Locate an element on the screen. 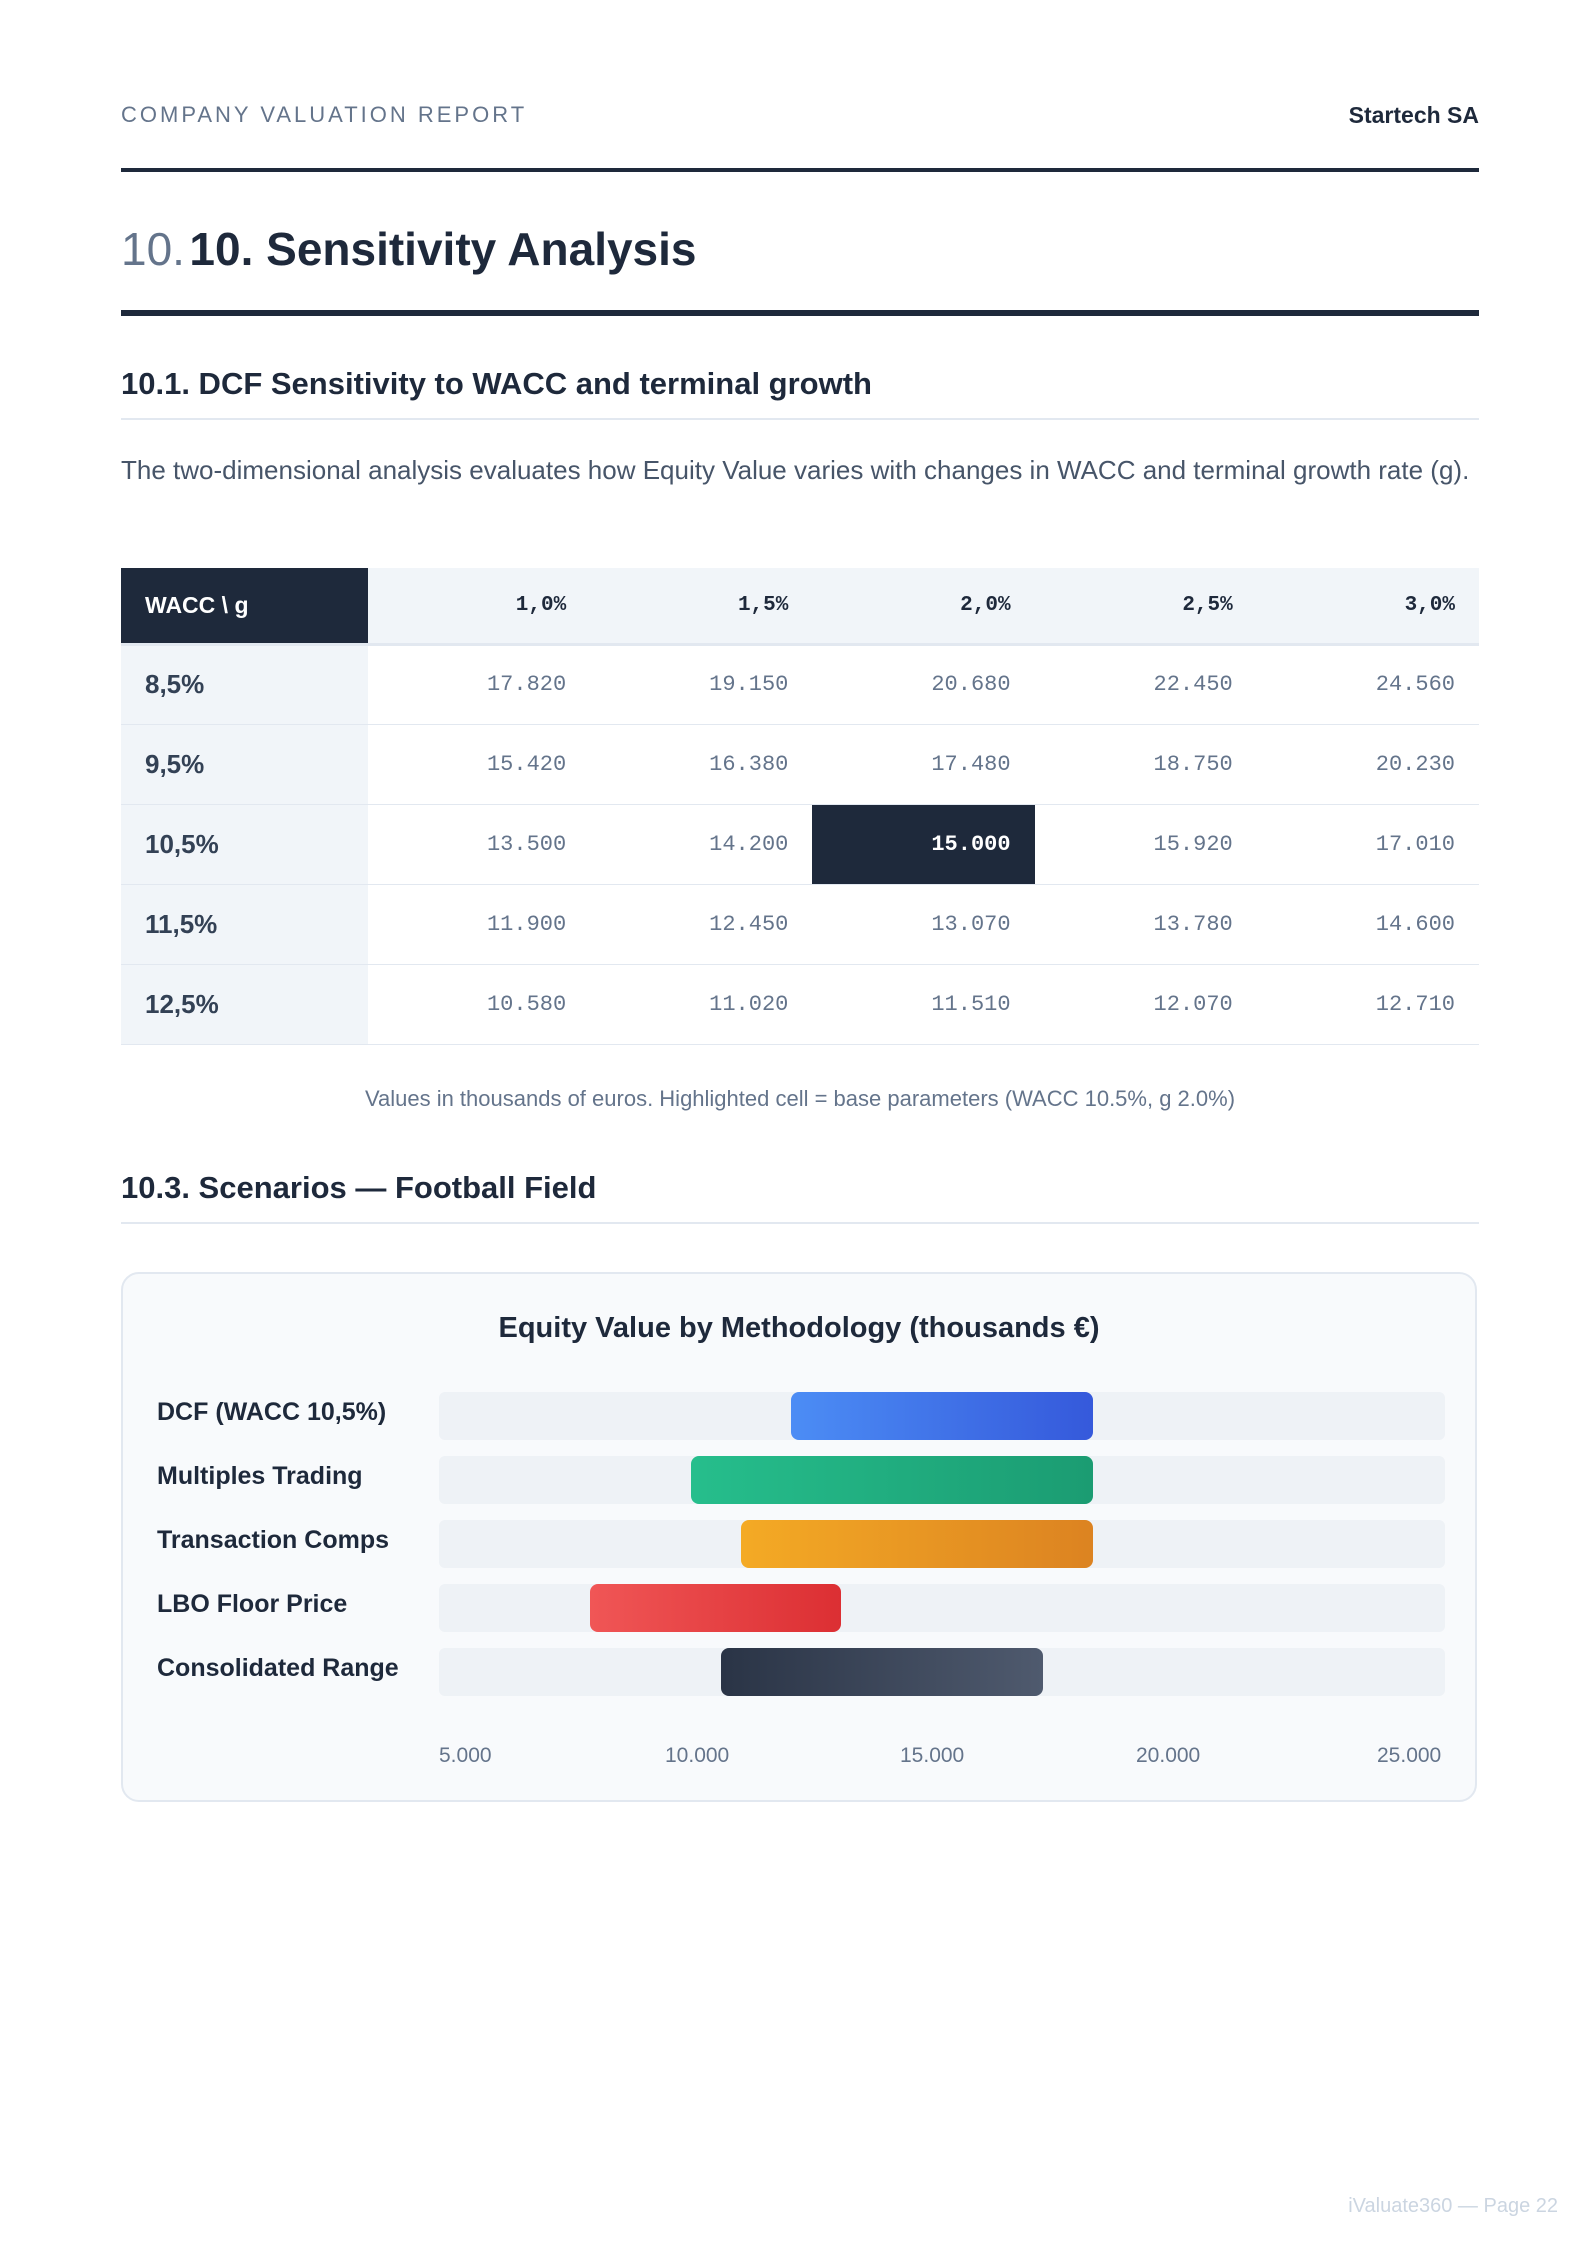 The image size is (1588, 2246). bar-label: DCF (WACC 10,5%) is located at coordinates (272, 1412).